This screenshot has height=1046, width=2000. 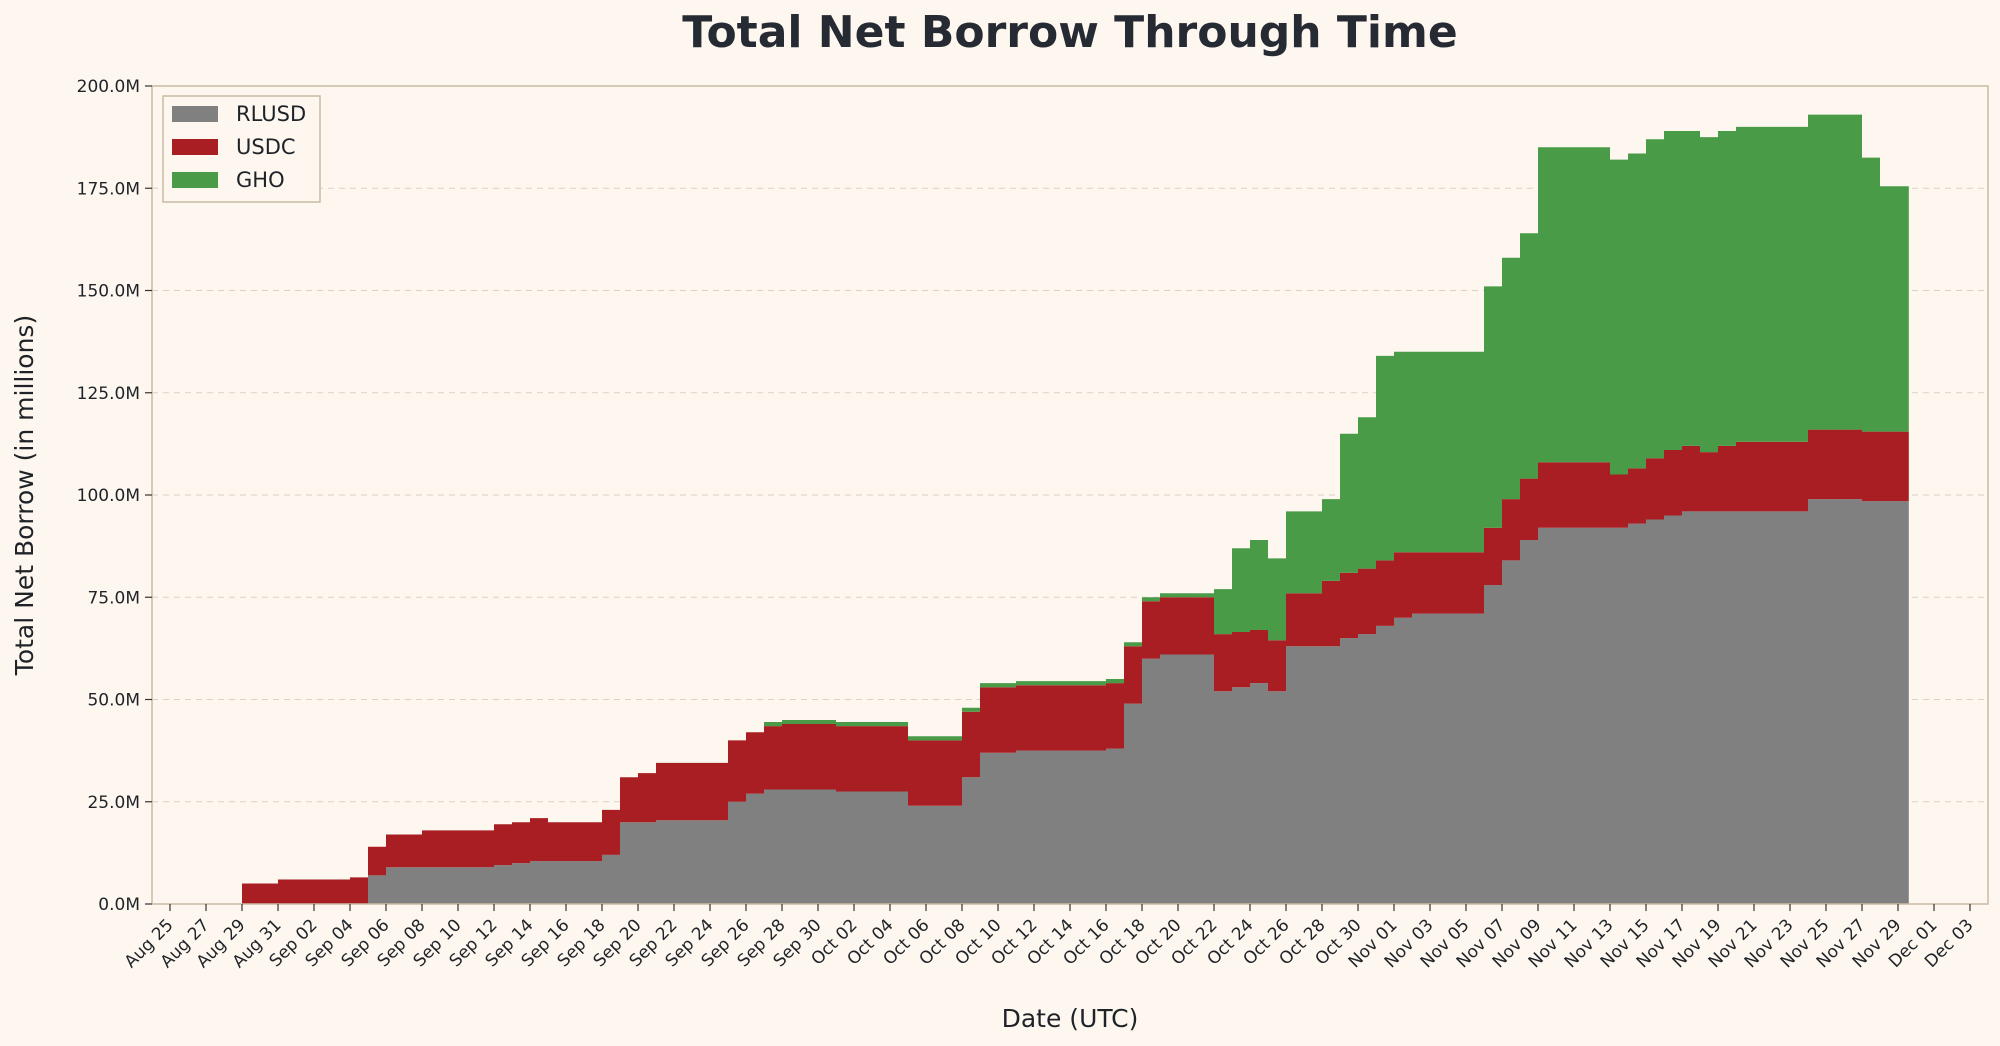 What do you see at coordinates (108, 292) in the screenshot?
I see `y-tick-label: 150.0M` at bounding box center [108, 292].